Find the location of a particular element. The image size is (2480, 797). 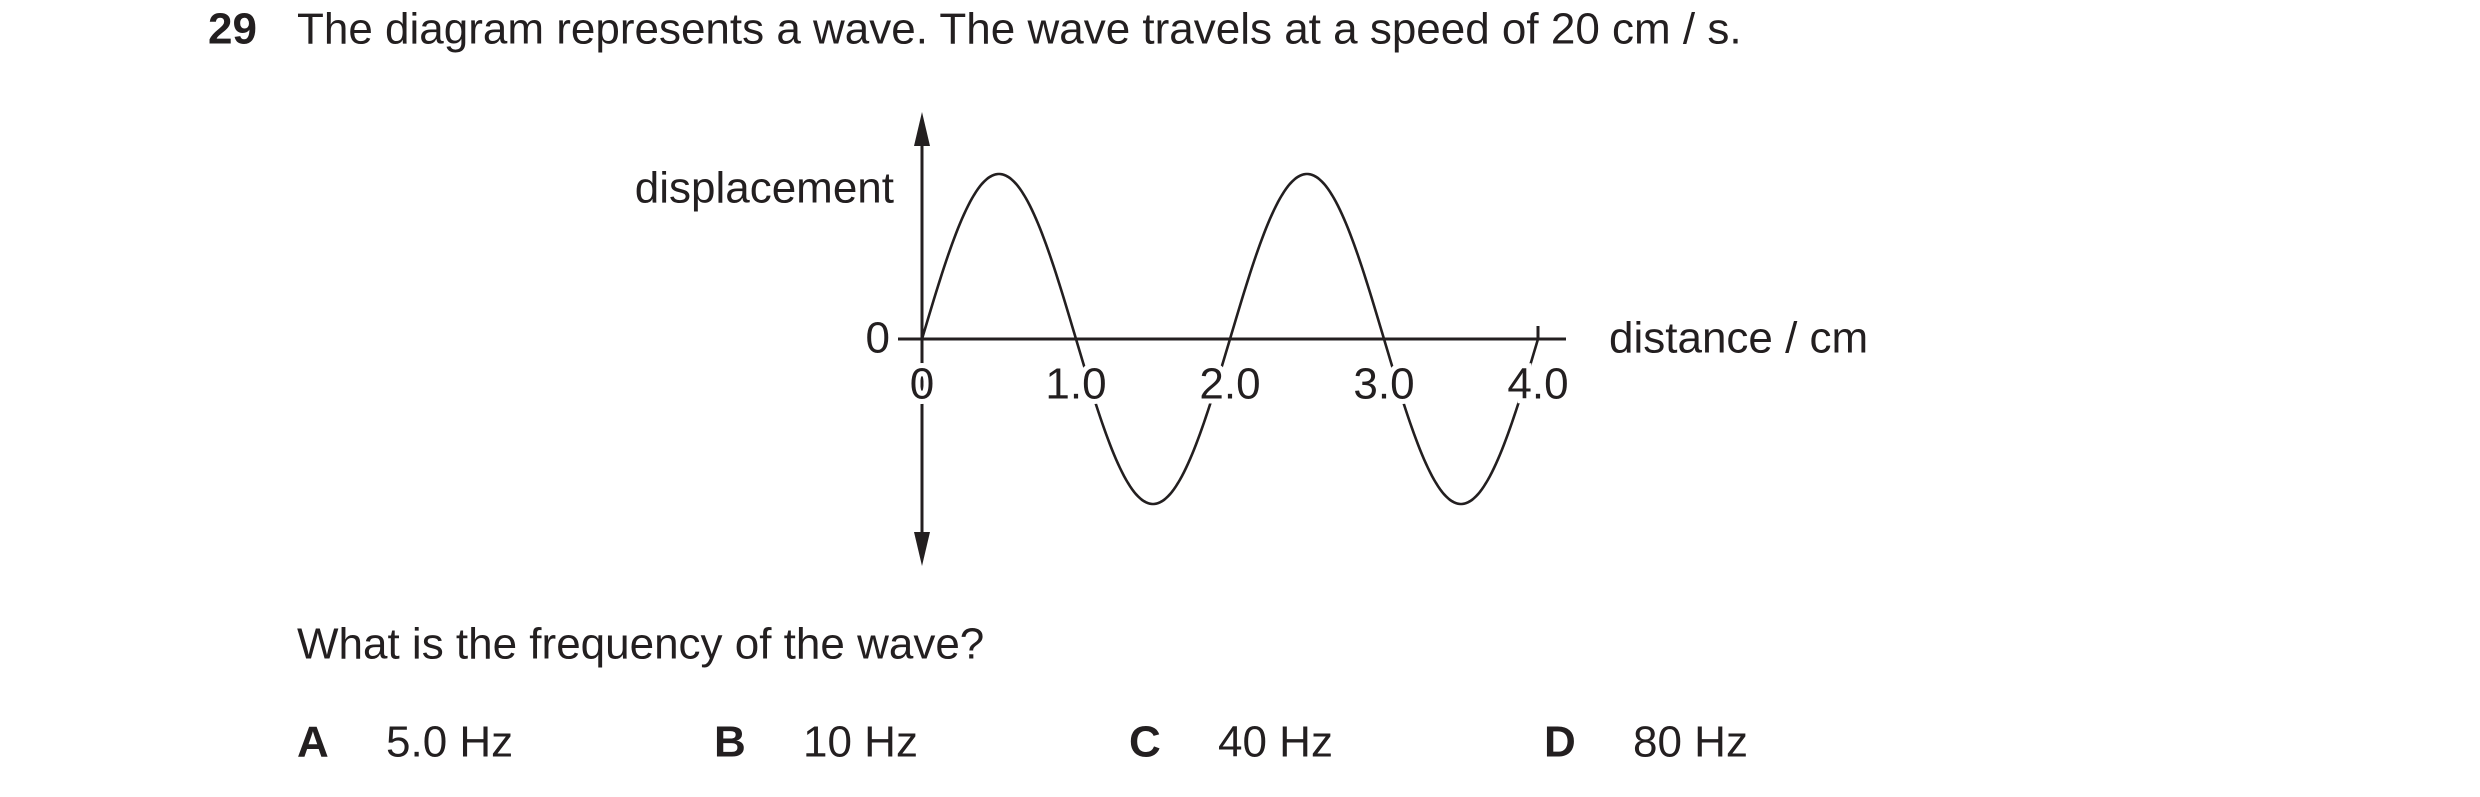

x-tick-label: 2.0 is located at coordinates (1229, 384).